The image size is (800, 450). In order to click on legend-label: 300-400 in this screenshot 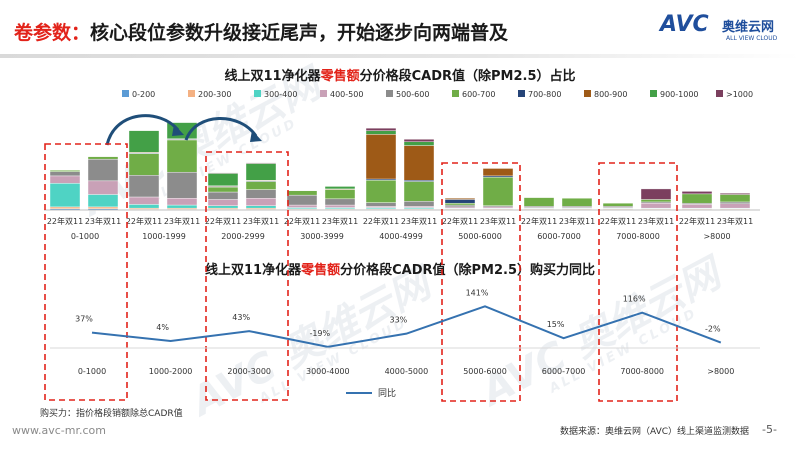, I will do `click(280, 94)`.